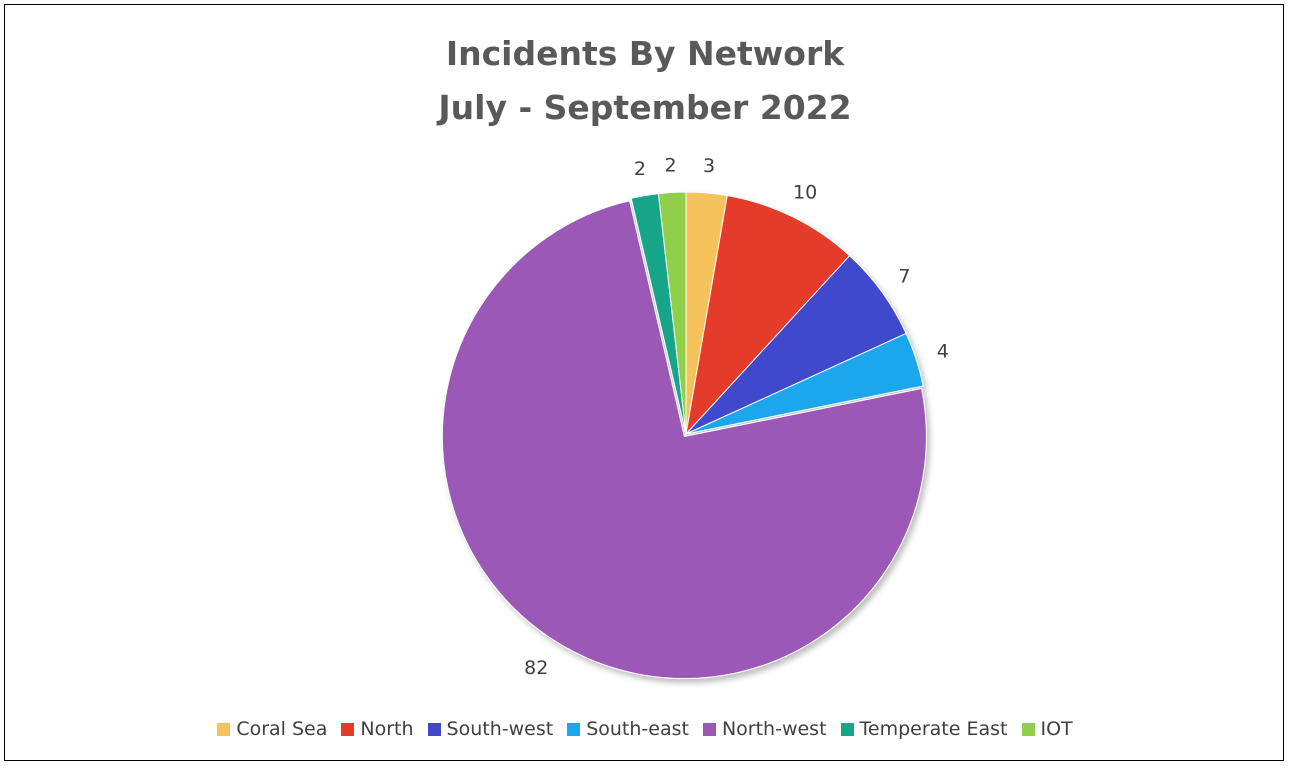  Describe the element at coordinates (943, 352) in the screenshot. I see `data-label-south-east: 4` at that location.